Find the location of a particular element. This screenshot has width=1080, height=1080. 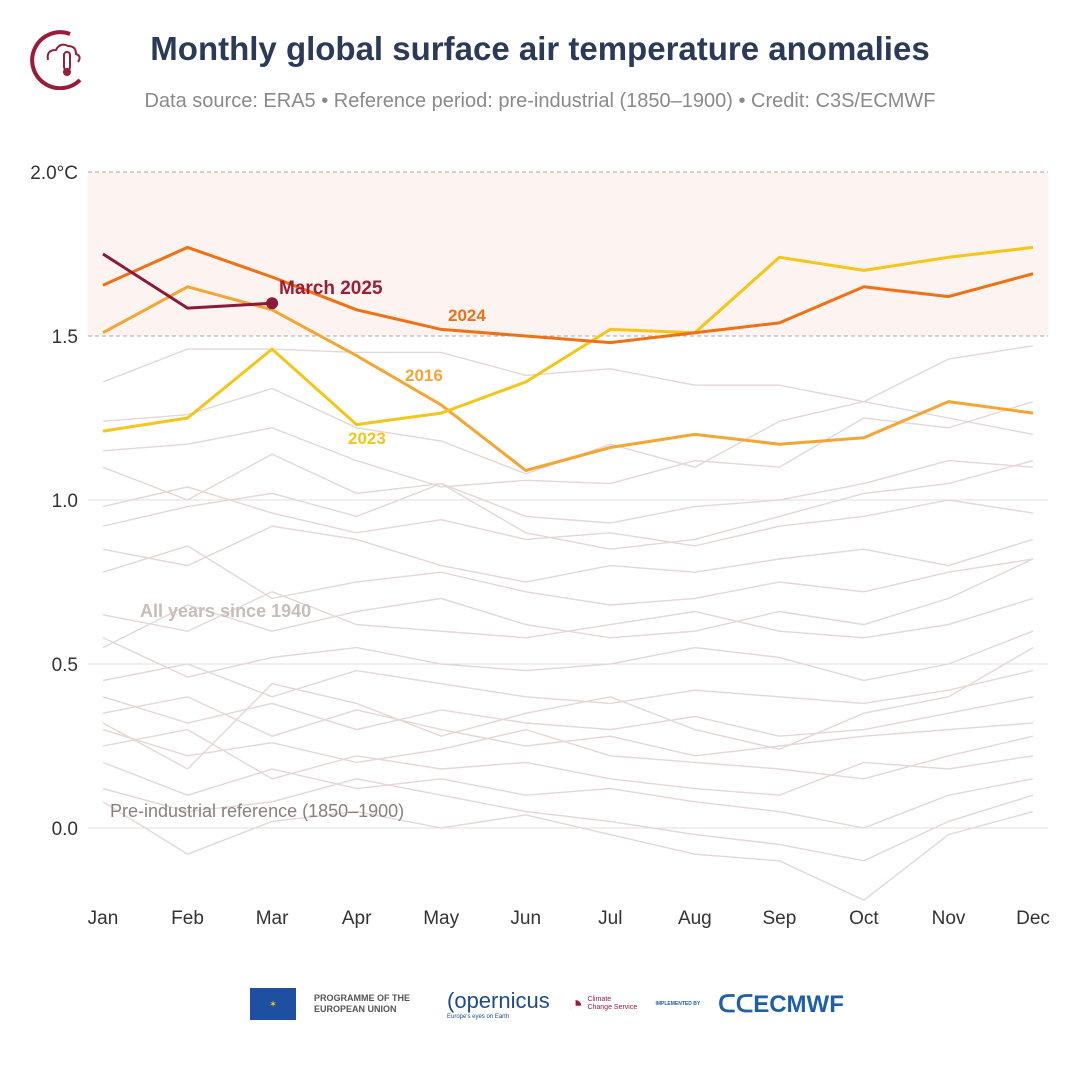

x-tick-label: Jun is located at coordinates (525, 918).